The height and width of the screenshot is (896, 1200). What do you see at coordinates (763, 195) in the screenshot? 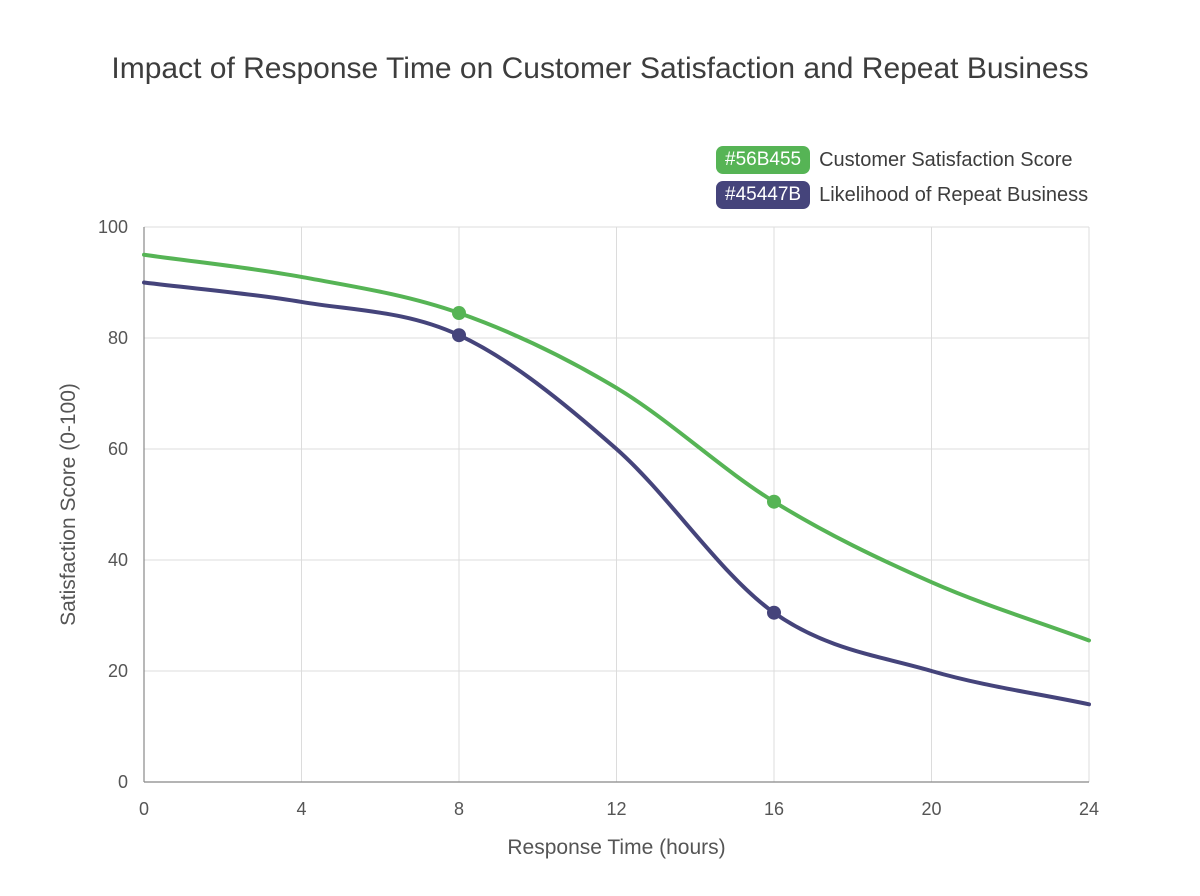
I see `legend-badge-repeat-business: #45447B` at bounding box center [763, 195].